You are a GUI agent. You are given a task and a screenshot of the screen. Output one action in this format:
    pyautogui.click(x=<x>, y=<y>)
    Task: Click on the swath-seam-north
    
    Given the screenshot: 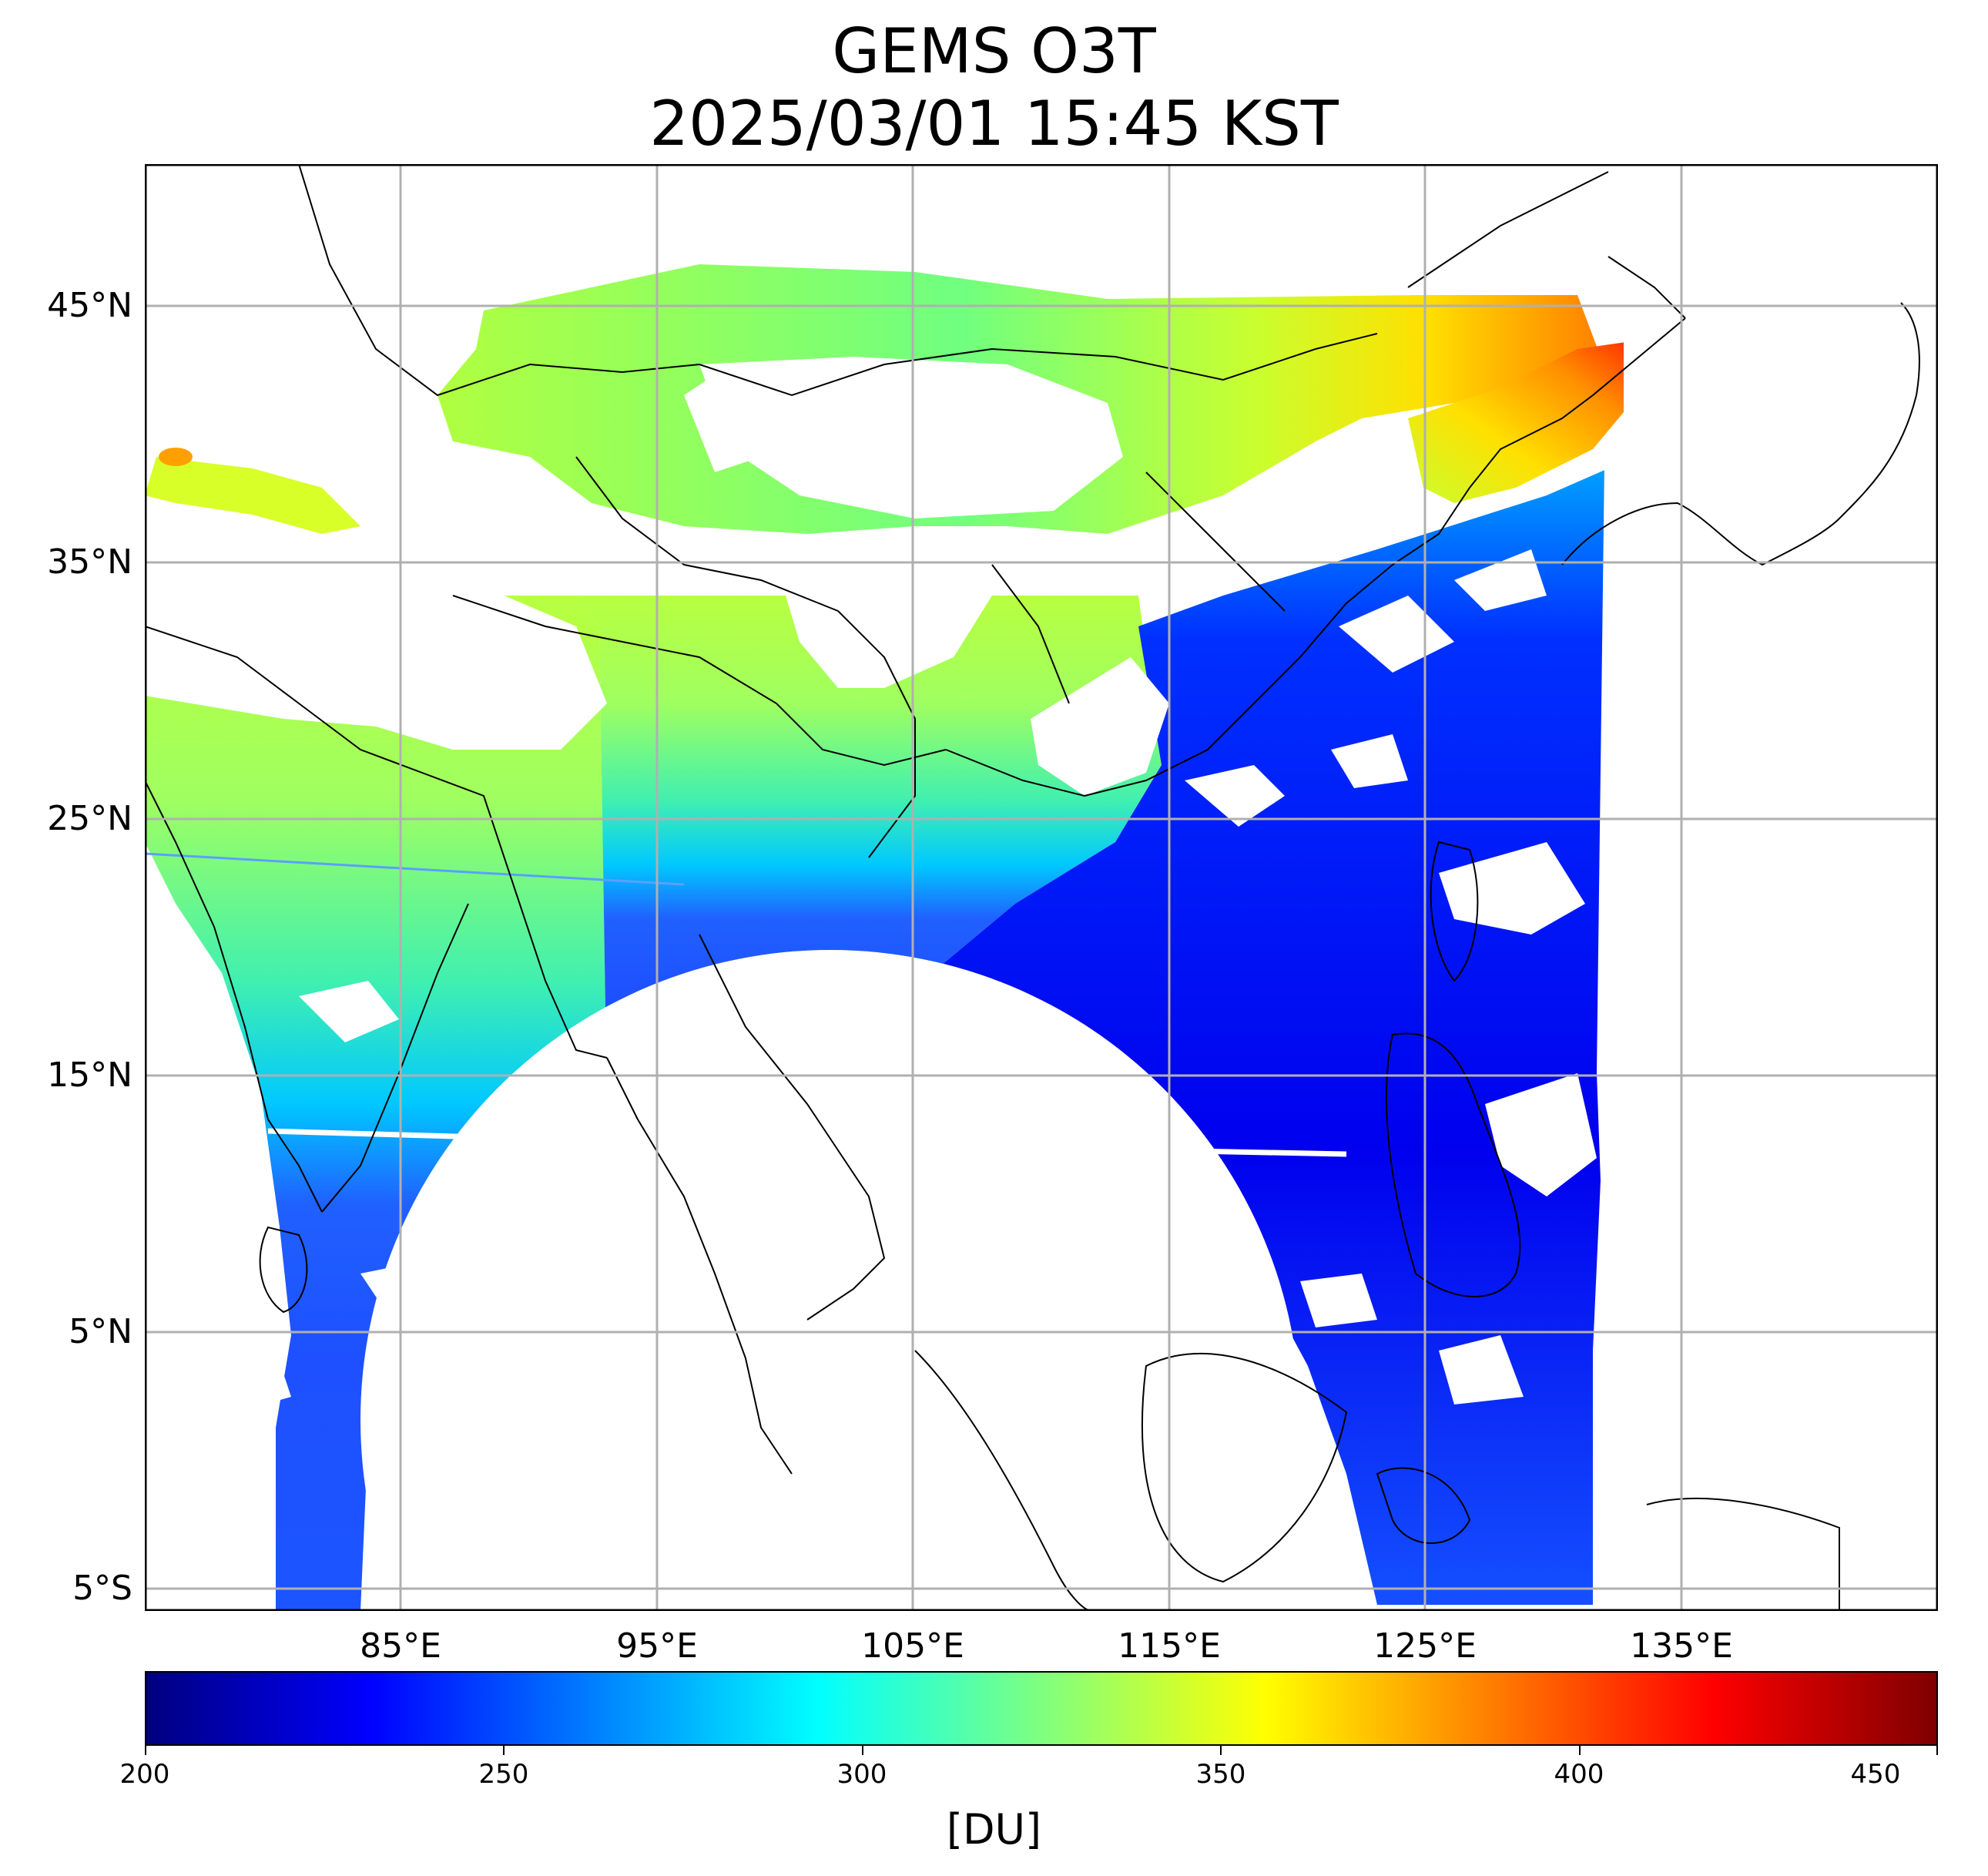 What is the action you would take?
    pyautogui.click(x=415, y=869)
    